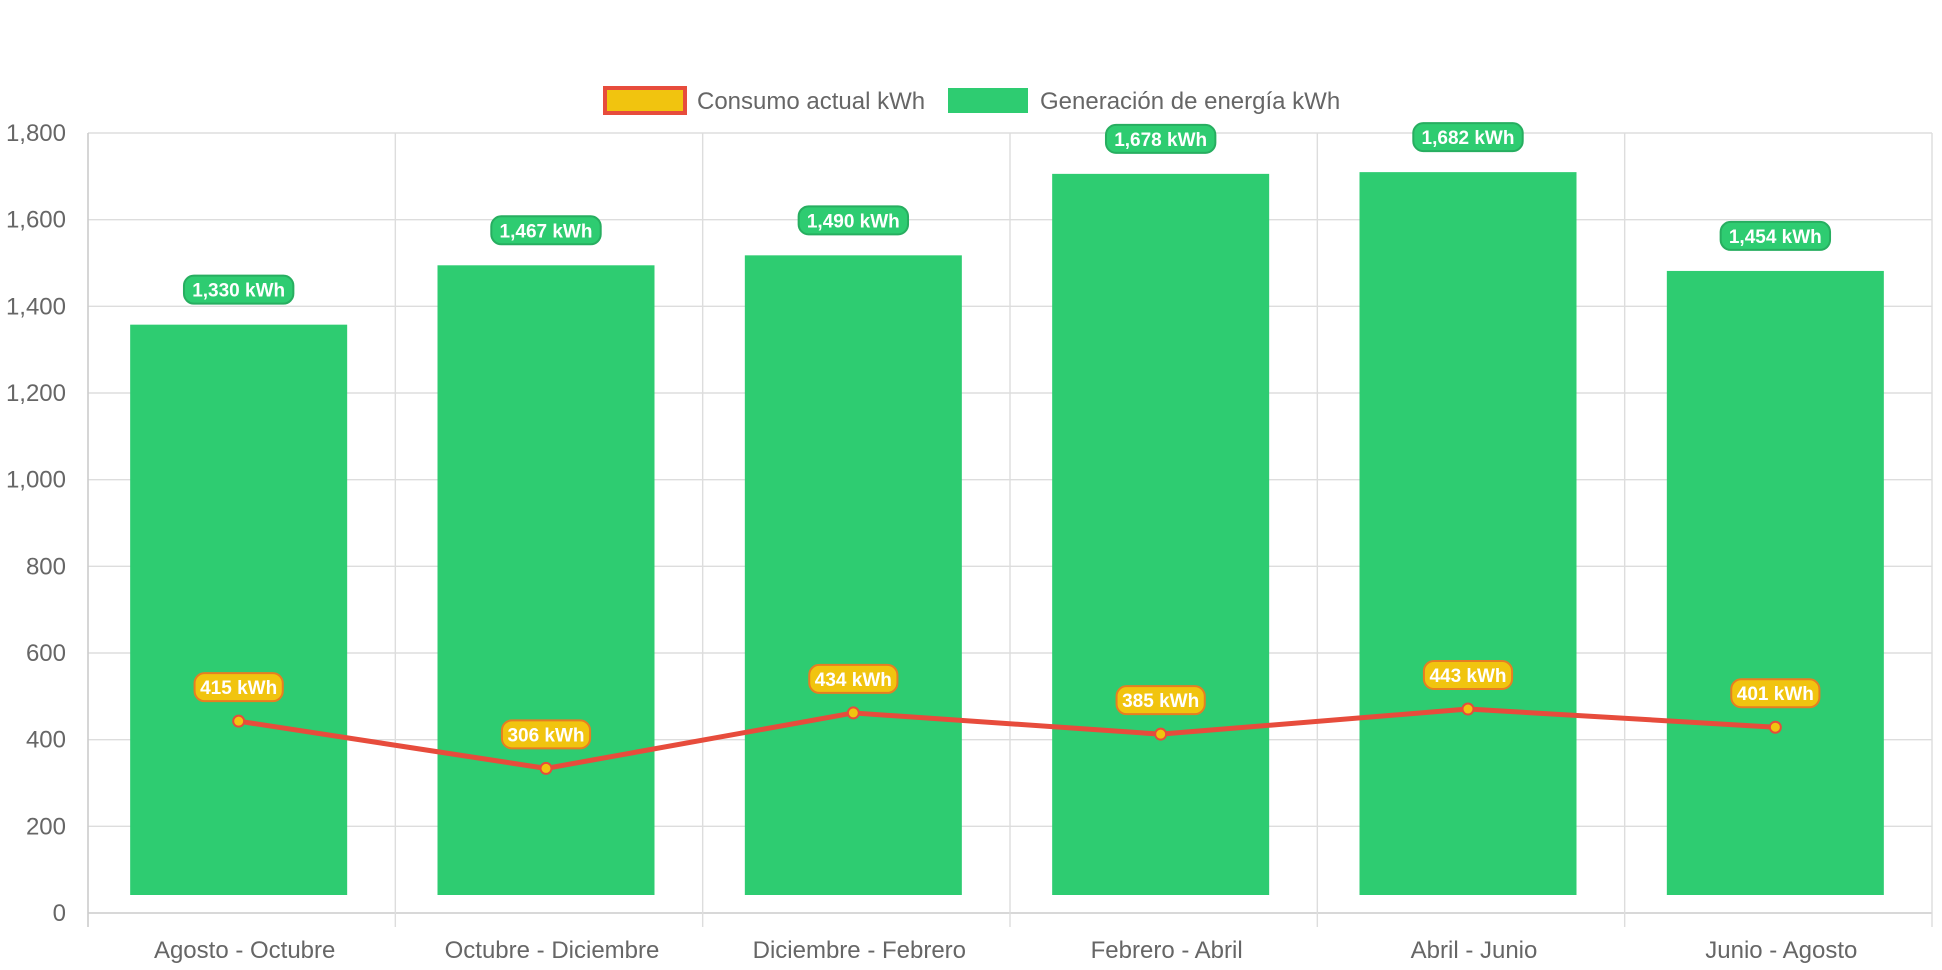  What do you see at coordinates (36, 306) in the screenshot?
I see `y-tick-label: 1,400` at bounding box center [36, 306].